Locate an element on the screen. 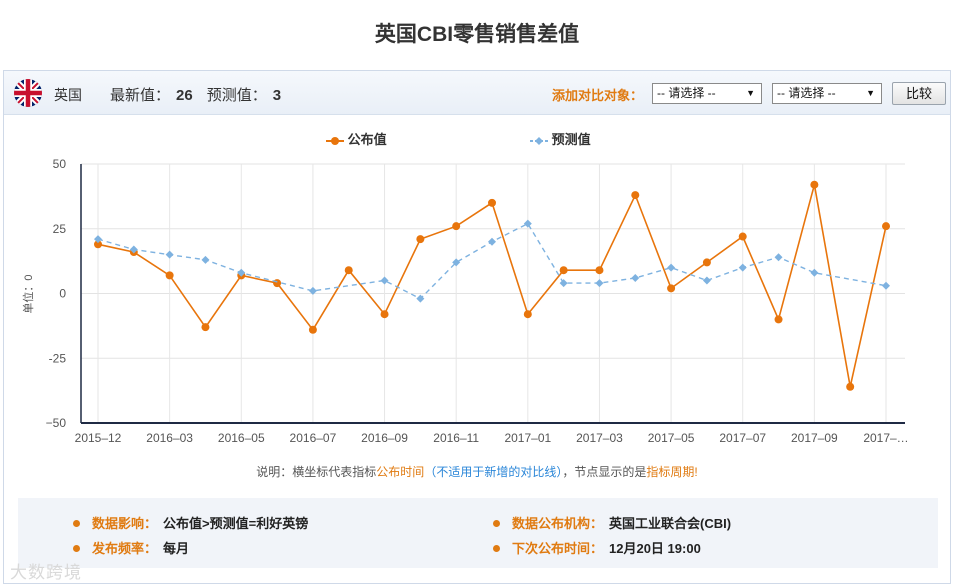 Image resolution: width=954 pixels, height=586 pixels. forecast-value: 3 is located at coordinates (277, 95).